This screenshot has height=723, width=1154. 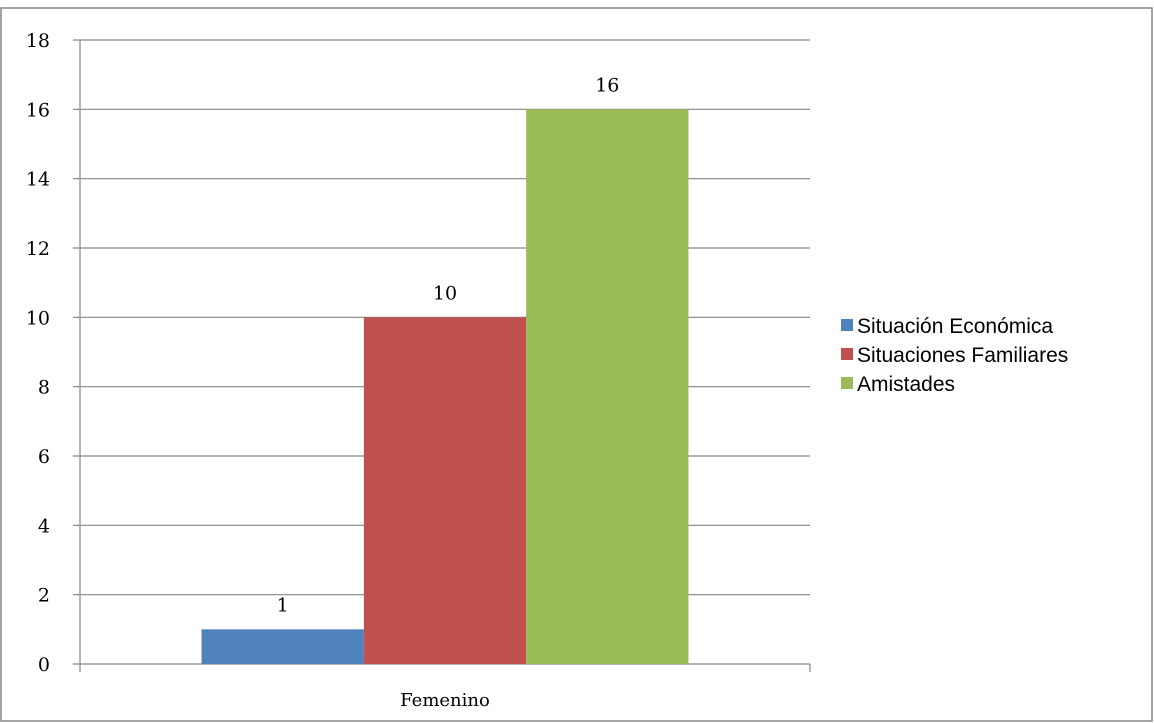 I want to click on data-label: 16, so click(x=607, y=85).